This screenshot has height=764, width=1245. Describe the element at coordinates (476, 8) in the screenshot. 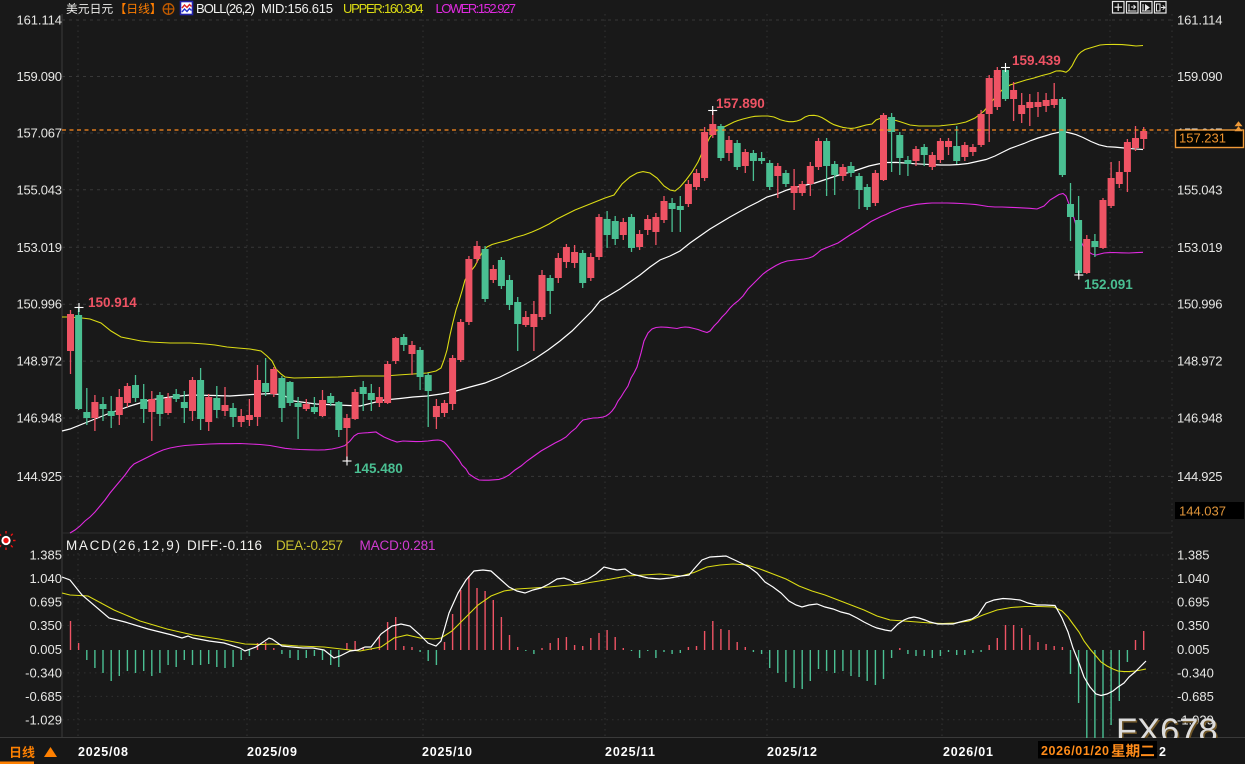

I see `svg-text: LOWER:152.927` at that location.